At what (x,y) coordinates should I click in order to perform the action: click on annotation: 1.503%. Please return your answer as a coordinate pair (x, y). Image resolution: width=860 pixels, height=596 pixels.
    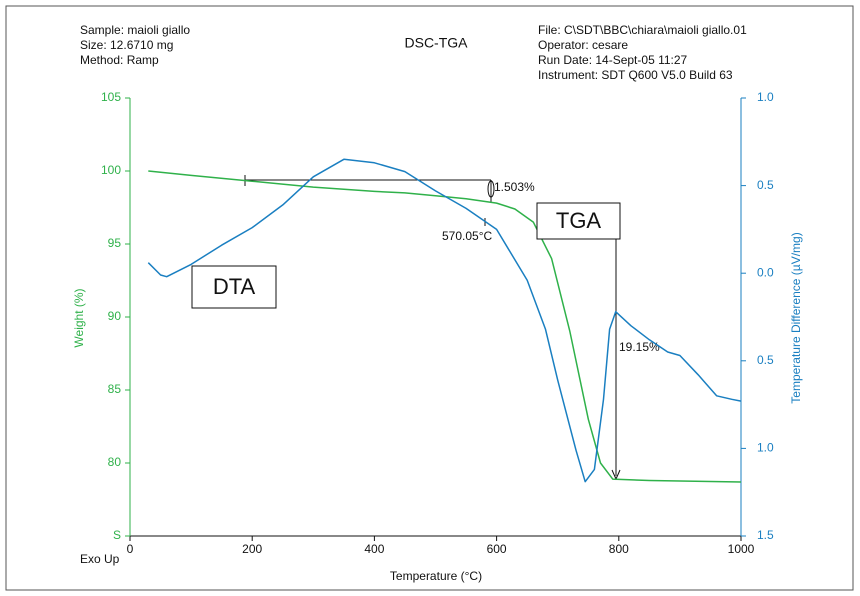
    Looking at the image, I should click on (514, 187).